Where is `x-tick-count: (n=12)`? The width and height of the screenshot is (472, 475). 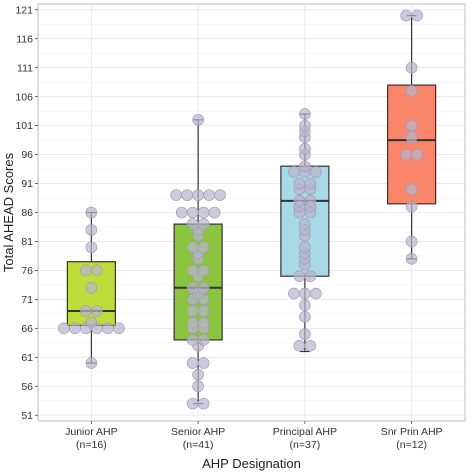 x-tick-count: (n=12) is located at coordinates (411, 445).